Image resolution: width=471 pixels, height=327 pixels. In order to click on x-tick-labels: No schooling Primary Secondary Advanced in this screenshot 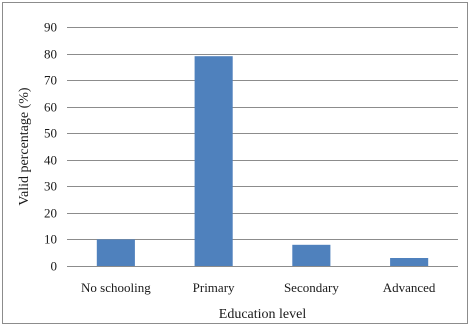, I will do `click(258, 287)`.